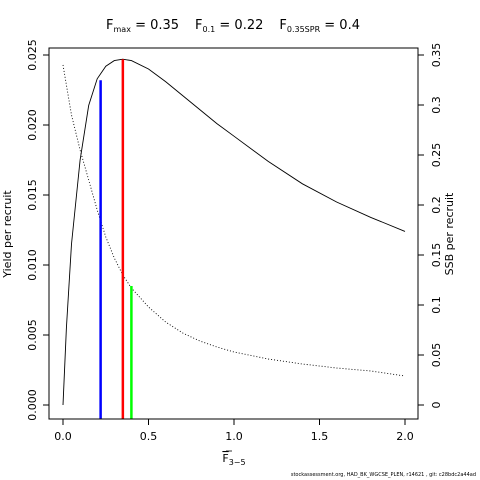 The image size is (480, 480). I want to click on title-value: = 0.35, so click(155, 25).